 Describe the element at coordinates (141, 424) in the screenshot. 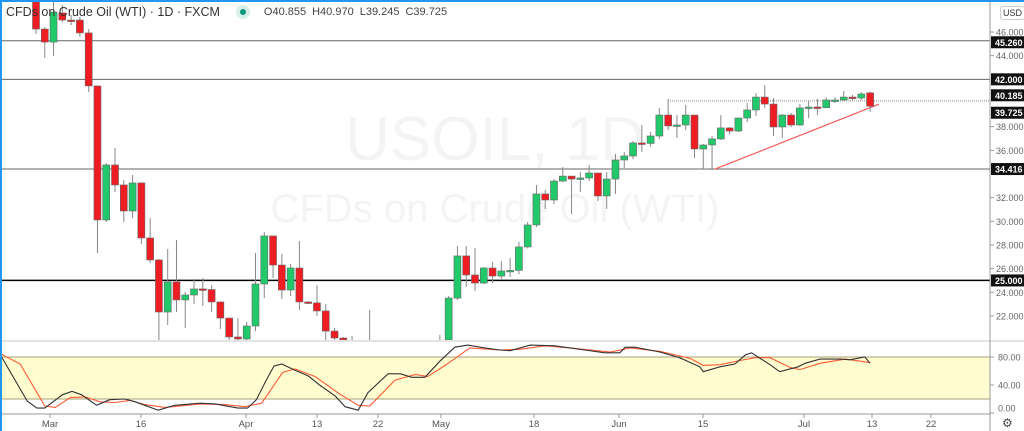

I see `time-tick-label: 16` at that location.